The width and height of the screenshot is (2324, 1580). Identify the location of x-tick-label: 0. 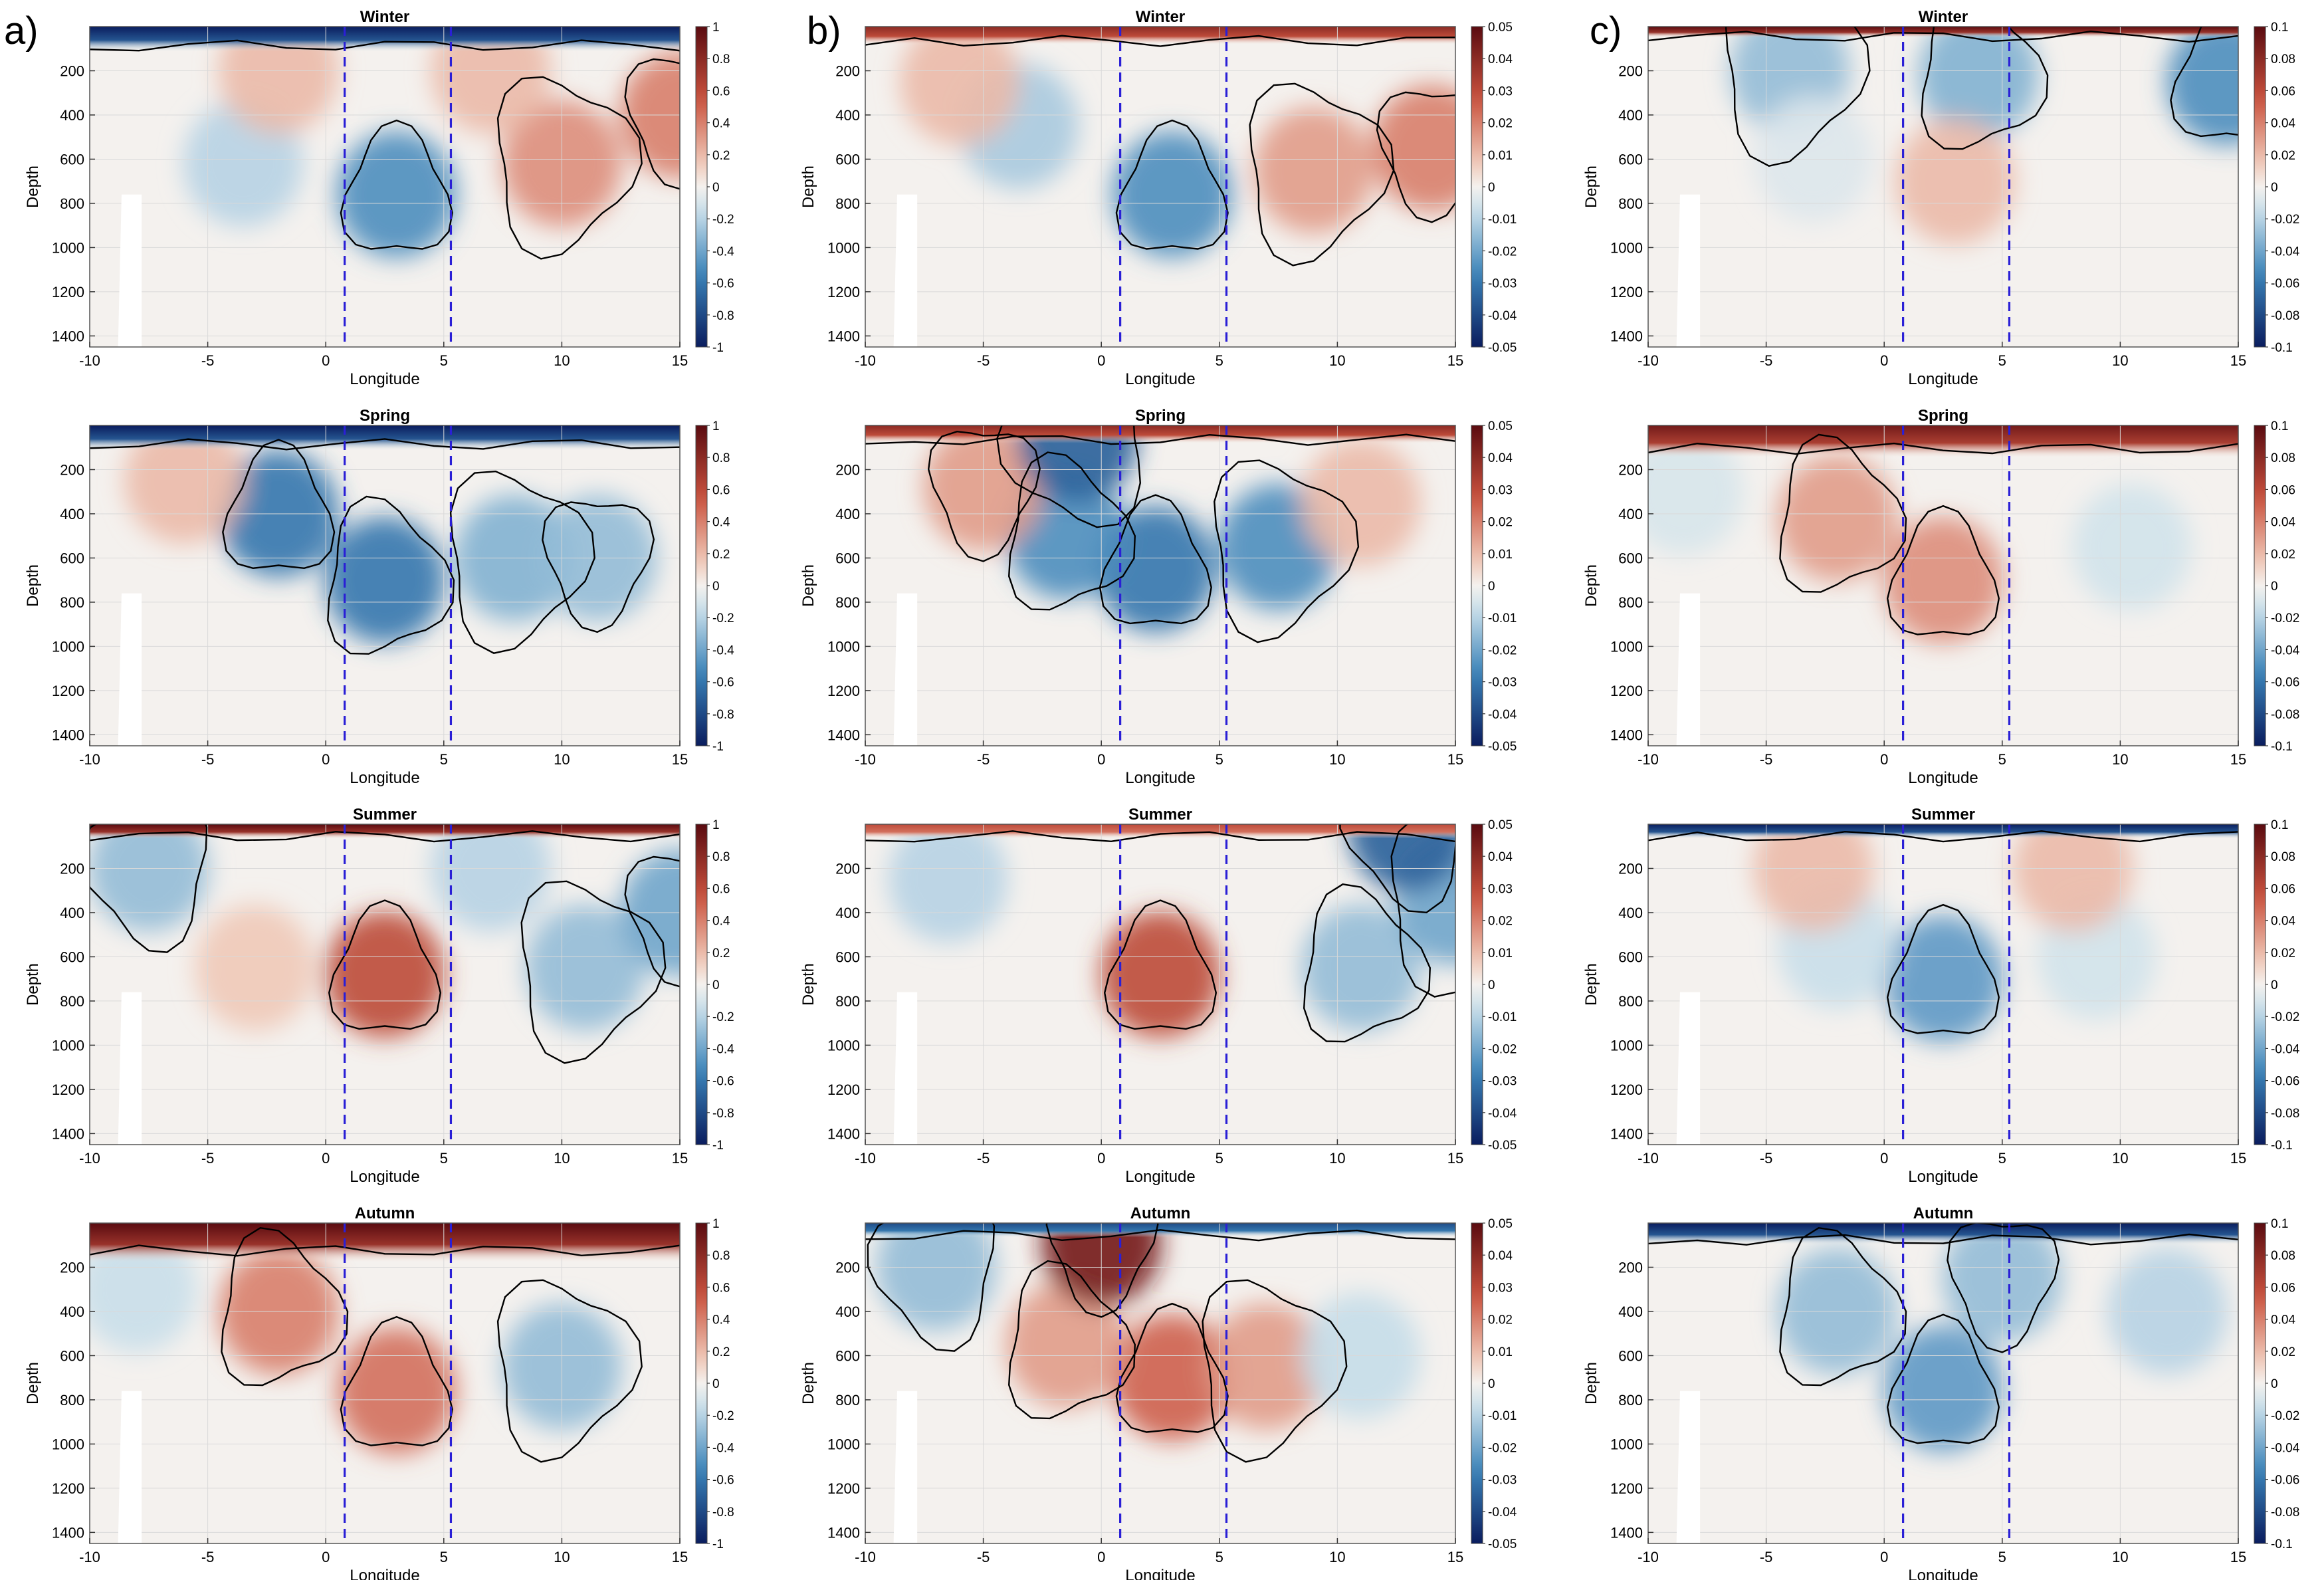
(1101, 759).